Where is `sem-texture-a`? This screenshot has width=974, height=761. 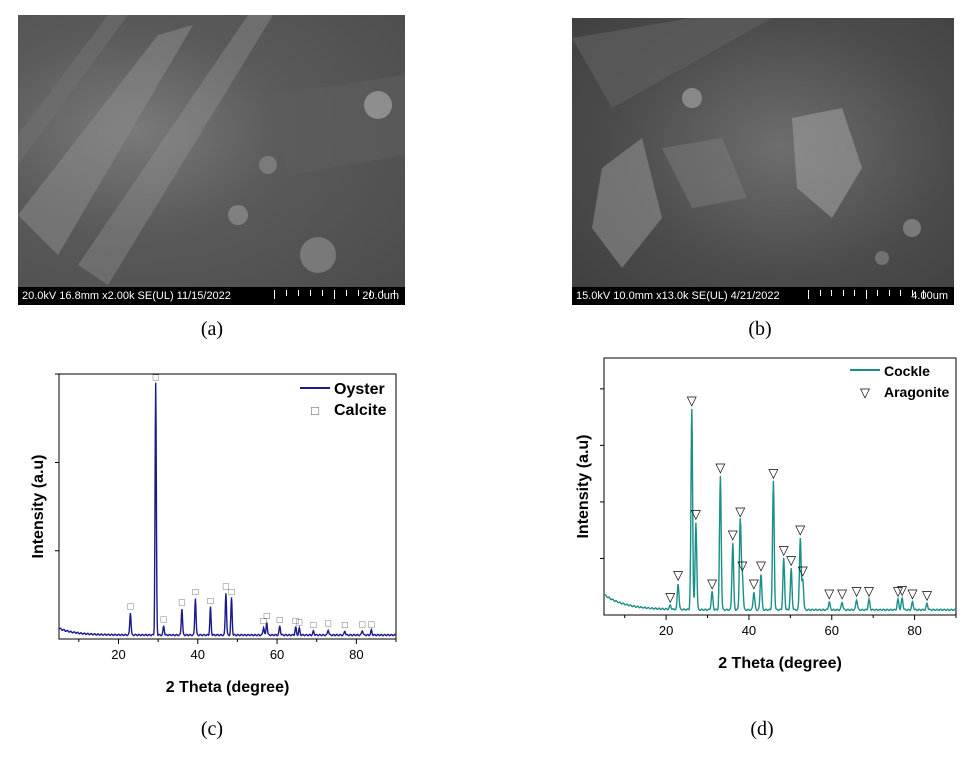 sem-texture-a is located at coordinates (211, 150).